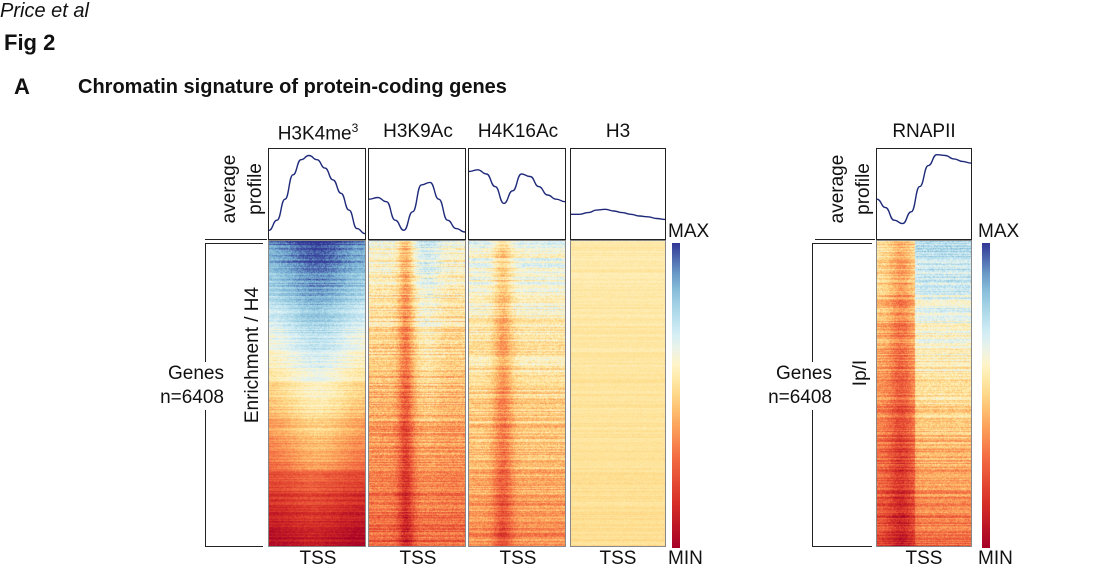 The height and width of the screenshot is (580, 1100). What do you see at coordinates (999, 231) in the screenshot?
I see `scale-max-label-2: MAX` at bounding box center [999, 231].